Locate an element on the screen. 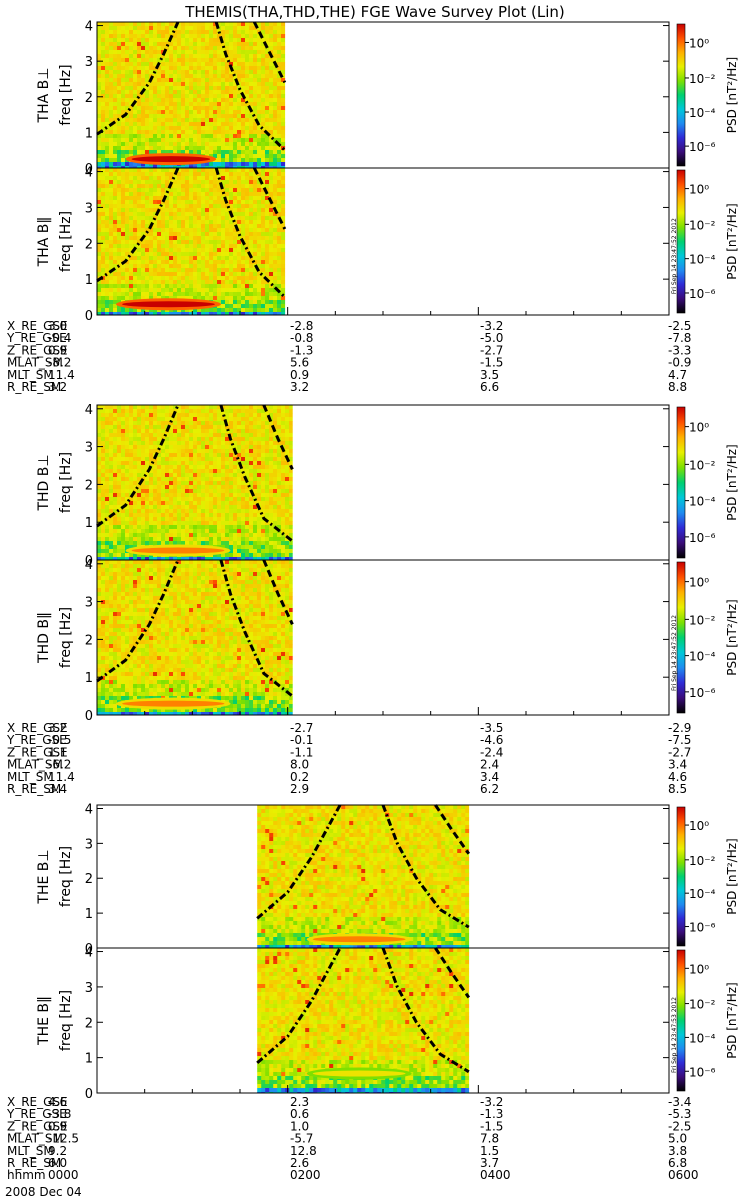 This screenshot has width=750, height=1204. orbit-value: 6.6 is located at coordinates (489, 387).